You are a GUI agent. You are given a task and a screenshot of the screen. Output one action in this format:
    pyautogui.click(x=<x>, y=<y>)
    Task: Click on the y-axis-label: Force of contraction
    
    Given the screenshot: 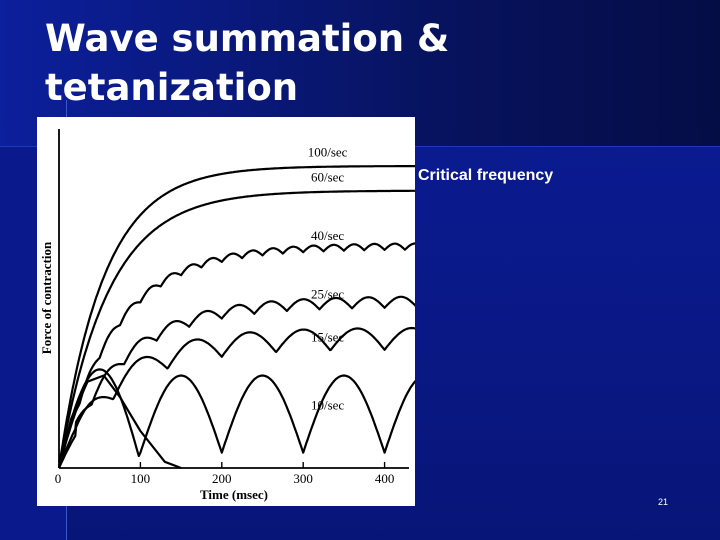 What is the action you would take?
    pyautogui.click(x=46, y=297)
    